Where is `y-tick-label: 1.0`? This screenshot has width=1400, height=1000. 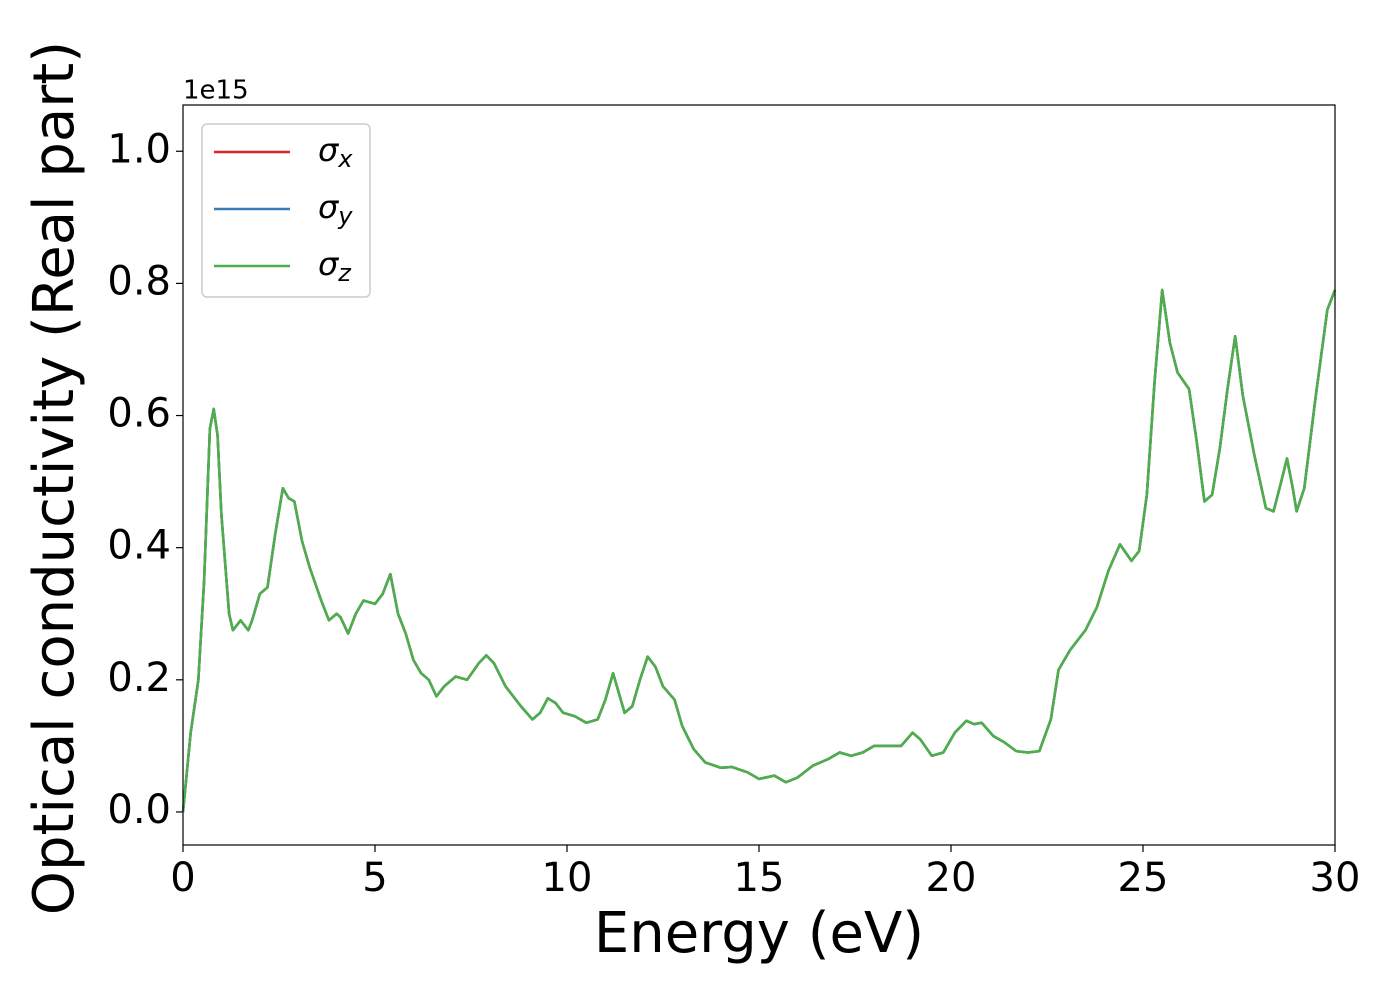 y-tick-label: 1.0 is located at coordinates (139, 149).